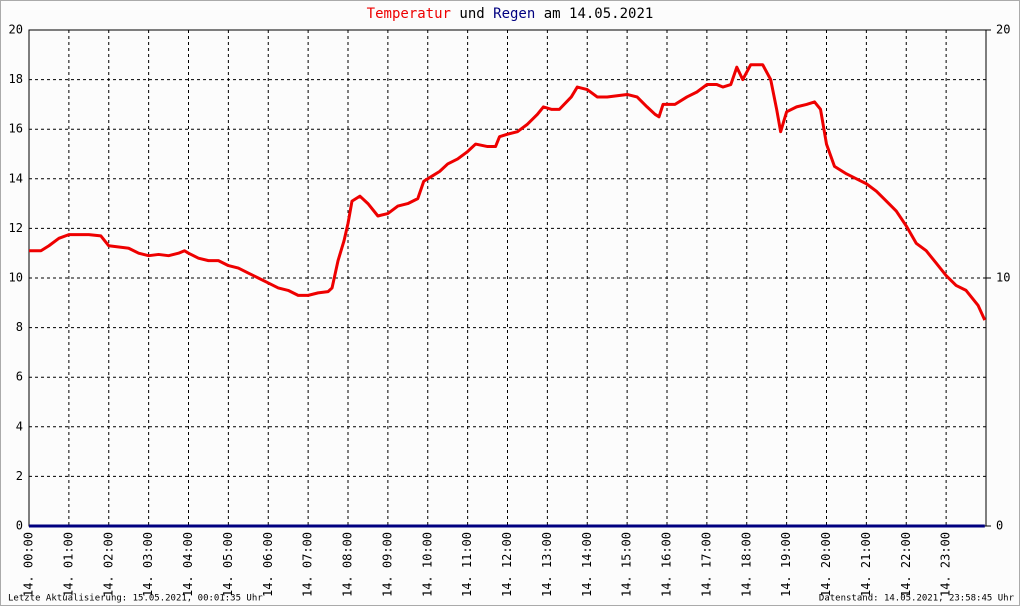 This screenshot has width=1020, height=606. Describe the element at coordinates (19, 377) in the screenshot. I see `y-tick-label: 6` at that location.